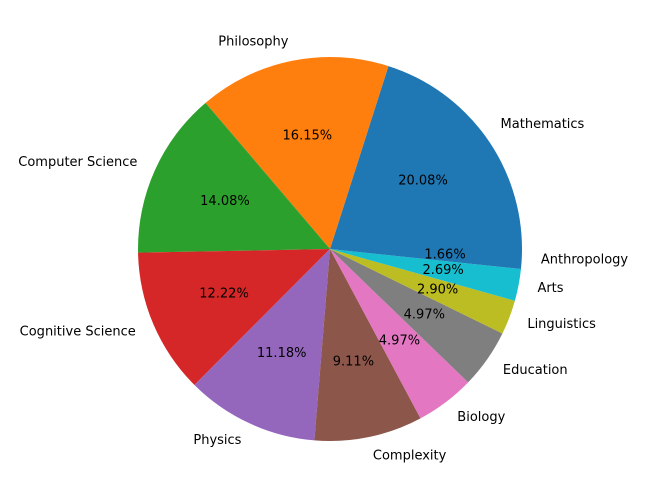 Image resolution: width=660 pixels, height=499 pixels. I want to click on pie-slice-education, so click(416, 316).